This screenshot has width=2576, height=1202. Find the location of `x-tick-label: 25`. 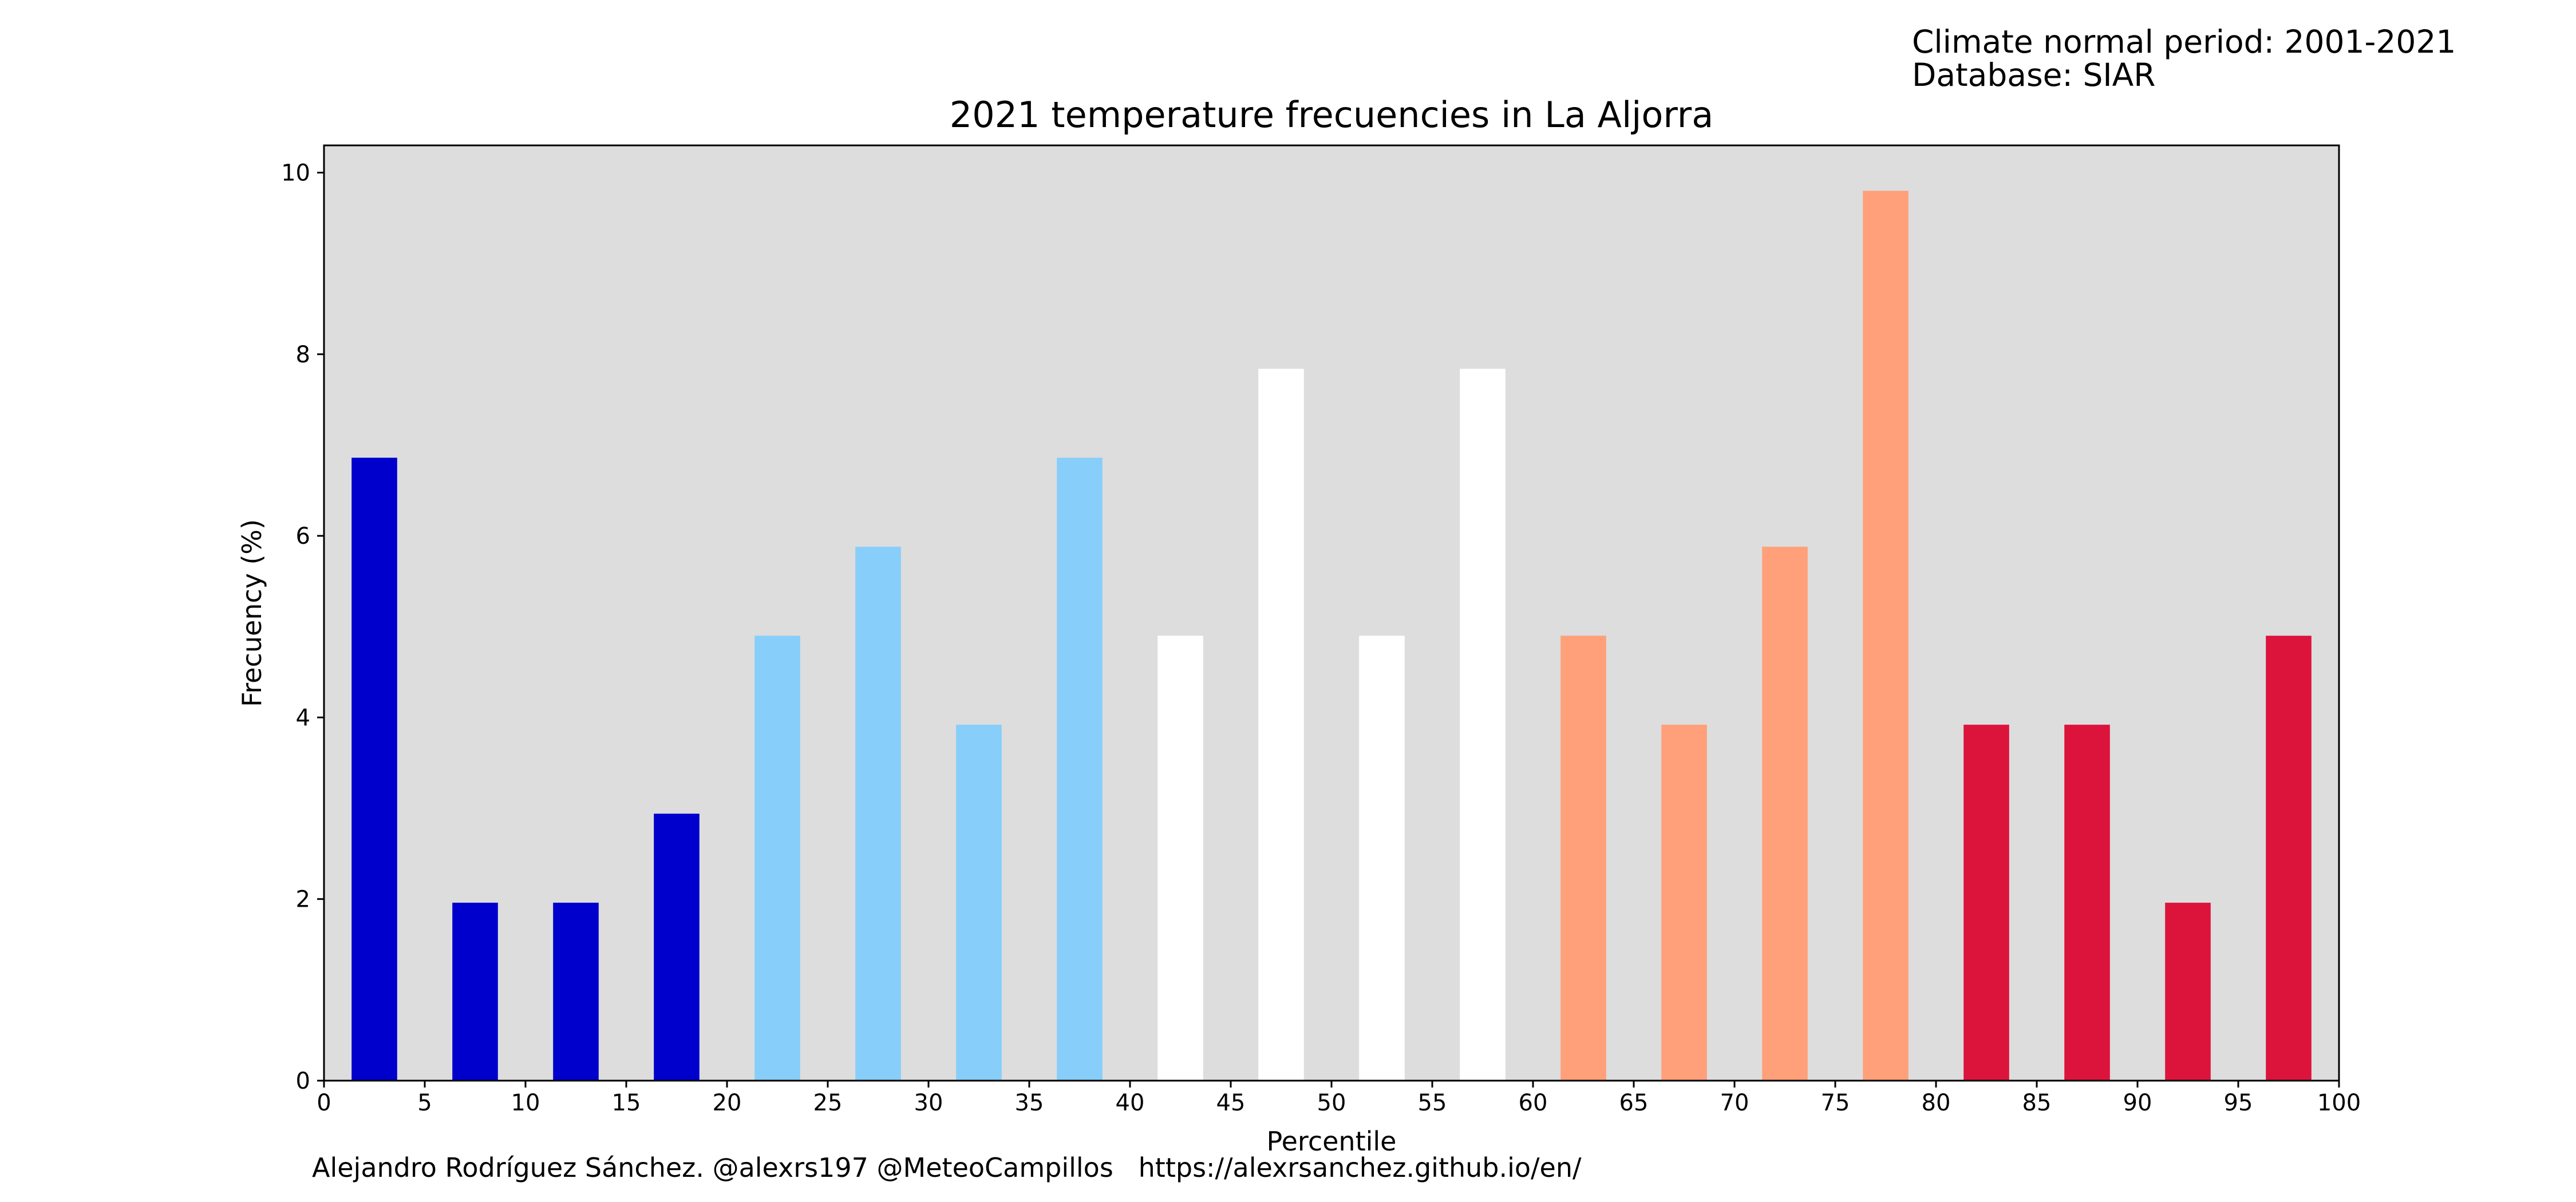

x-tick-label: 25 is located at coordinates (828, 1103).